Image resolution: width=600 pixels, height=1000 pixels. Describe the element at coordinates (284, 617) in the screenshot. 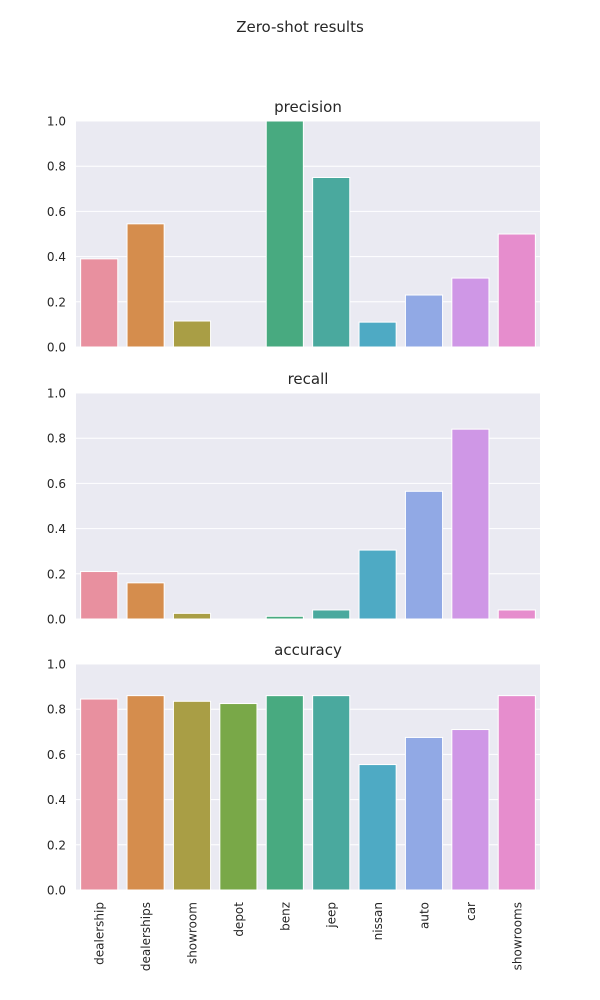

I see `bar-recall-benz` at that location.